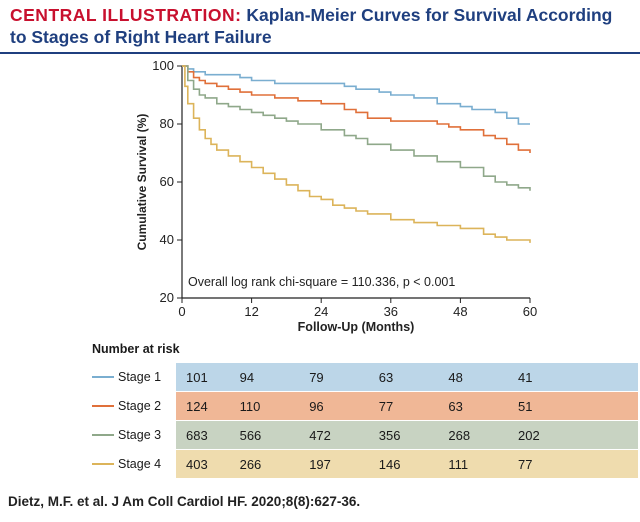 Image resolution: width=640 pixels, height=522 pixels. I want to click on risk-row: Stage 1 101 94 79 63 48 41, so click(363, 377).